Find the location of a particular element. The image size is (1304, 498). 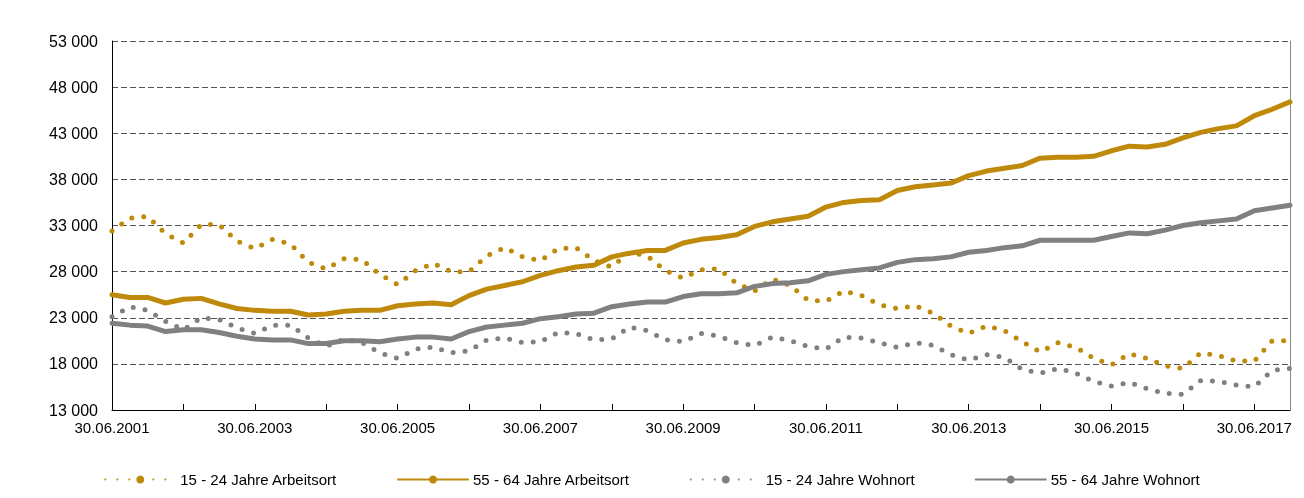

y-tick-label: 23 000 is located at coordinates (74, 318).